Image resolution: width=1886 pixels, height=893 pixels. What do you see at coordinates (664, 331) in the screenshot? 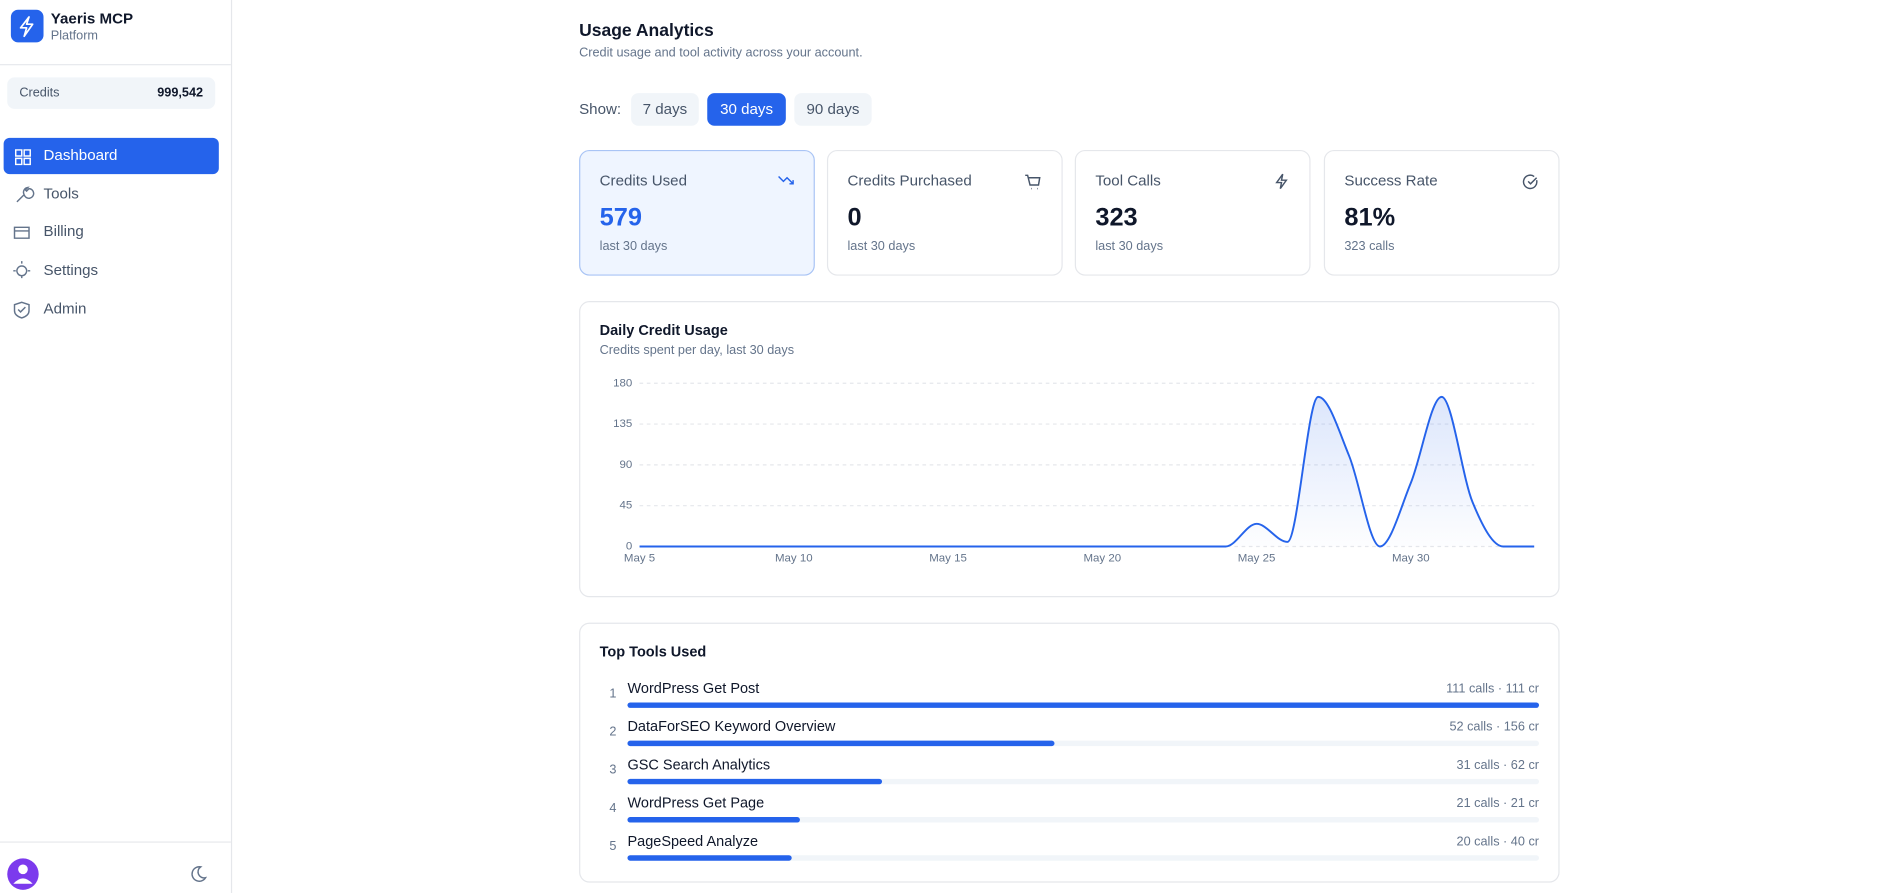
I see `chart-title: Daily Credit Usage` at bounding box center [664, 331].